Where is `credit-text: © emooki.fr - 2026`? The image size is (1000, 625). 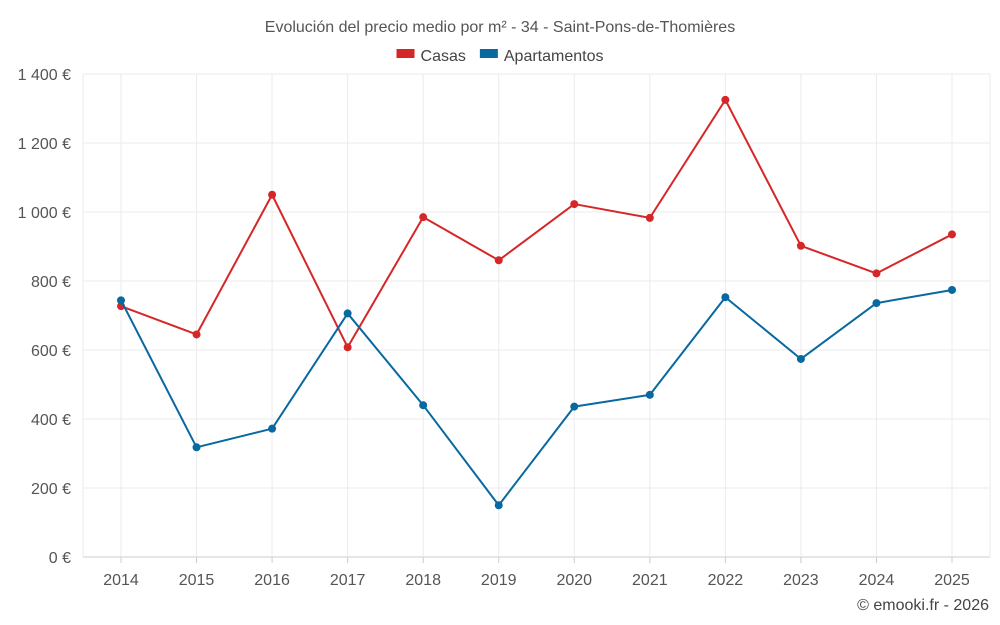
credit-text: © emooki.fr - 2026 is located at coordinates (923, 605).